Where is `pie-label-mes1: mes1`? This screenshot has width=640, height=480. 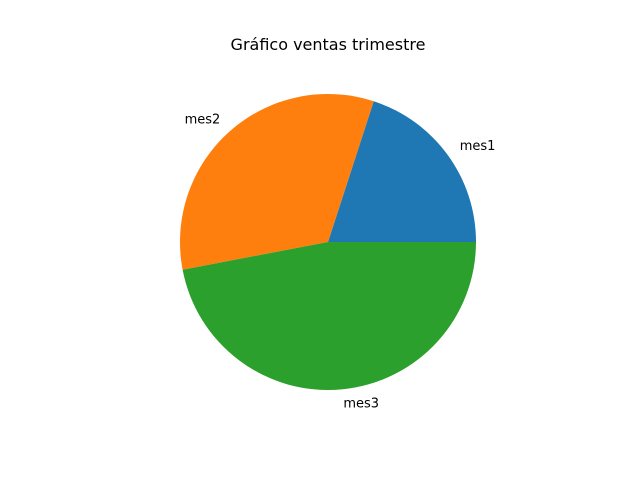 pie-label-mes1: mes1 is located at coordinates (478, 146).